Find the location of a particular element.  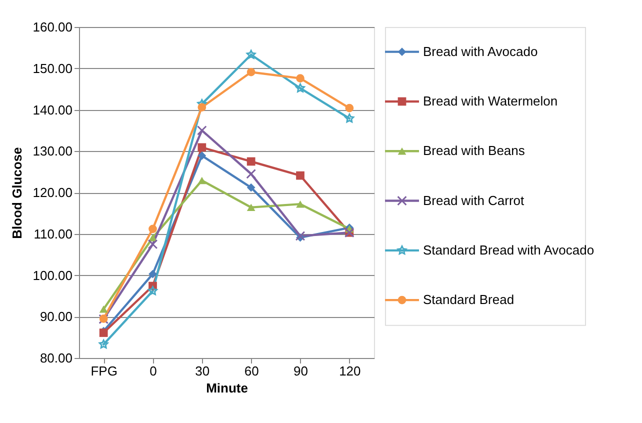

y-axis-title: Blood Glucose is located at coordinates (17, 193).